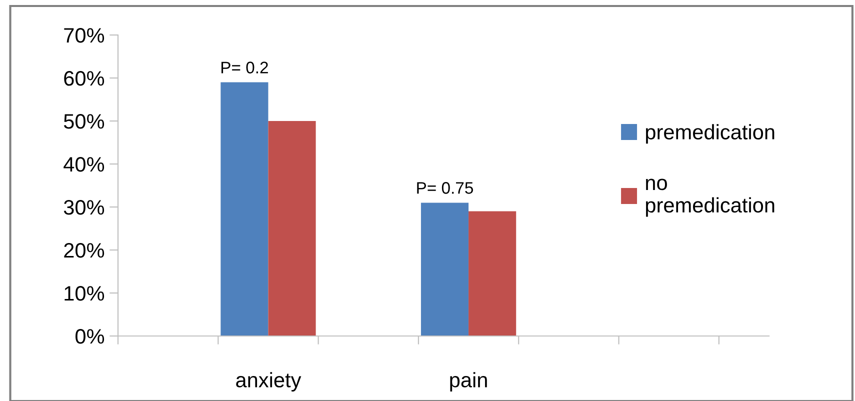 The height and width of the screenshot is (401, 855). Describe the element at coordinates (710, 134) in the screenshot. I see `legend-label: premedication` at that location.